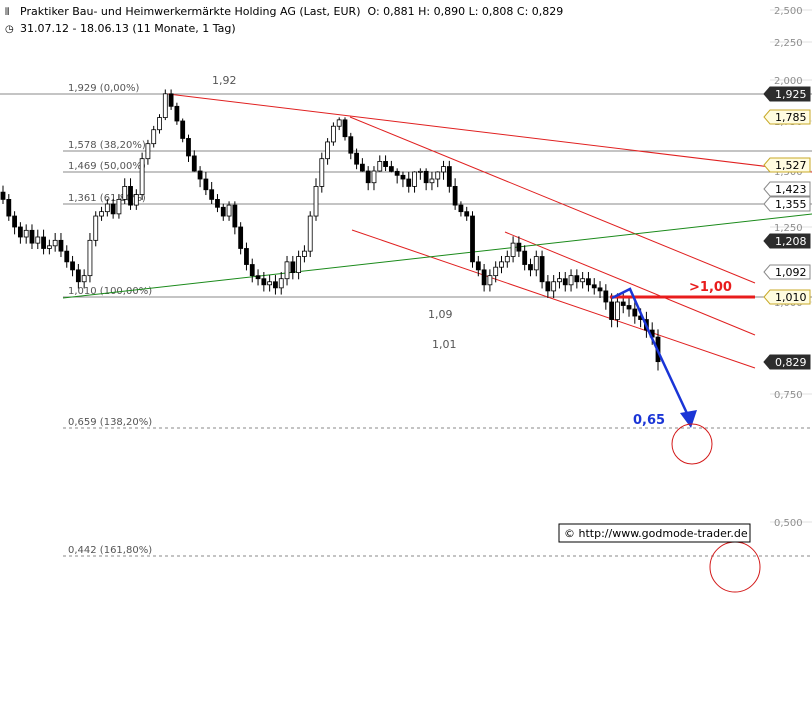 The height and width of the screenshot is (702, 812). What do you see at coordinates (788, 11) in the screenshot?
I see `y-tick-label: 2,500` at bounding box center [788, 11].